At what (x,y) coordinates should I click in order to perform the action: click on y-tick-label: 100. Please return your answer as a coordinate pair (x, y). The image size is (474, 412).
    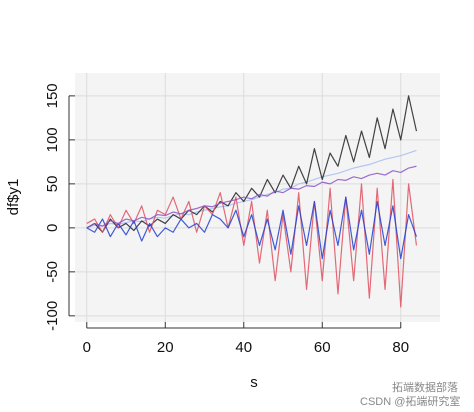
    Looking at the image, I should click on (52, 139).